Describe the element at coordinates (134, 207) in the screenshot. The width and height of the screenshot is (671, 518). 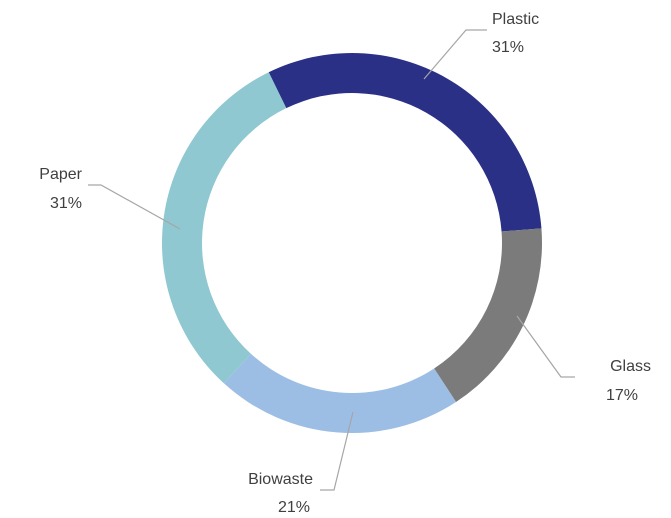
I see `leader-line-paper` at that location.